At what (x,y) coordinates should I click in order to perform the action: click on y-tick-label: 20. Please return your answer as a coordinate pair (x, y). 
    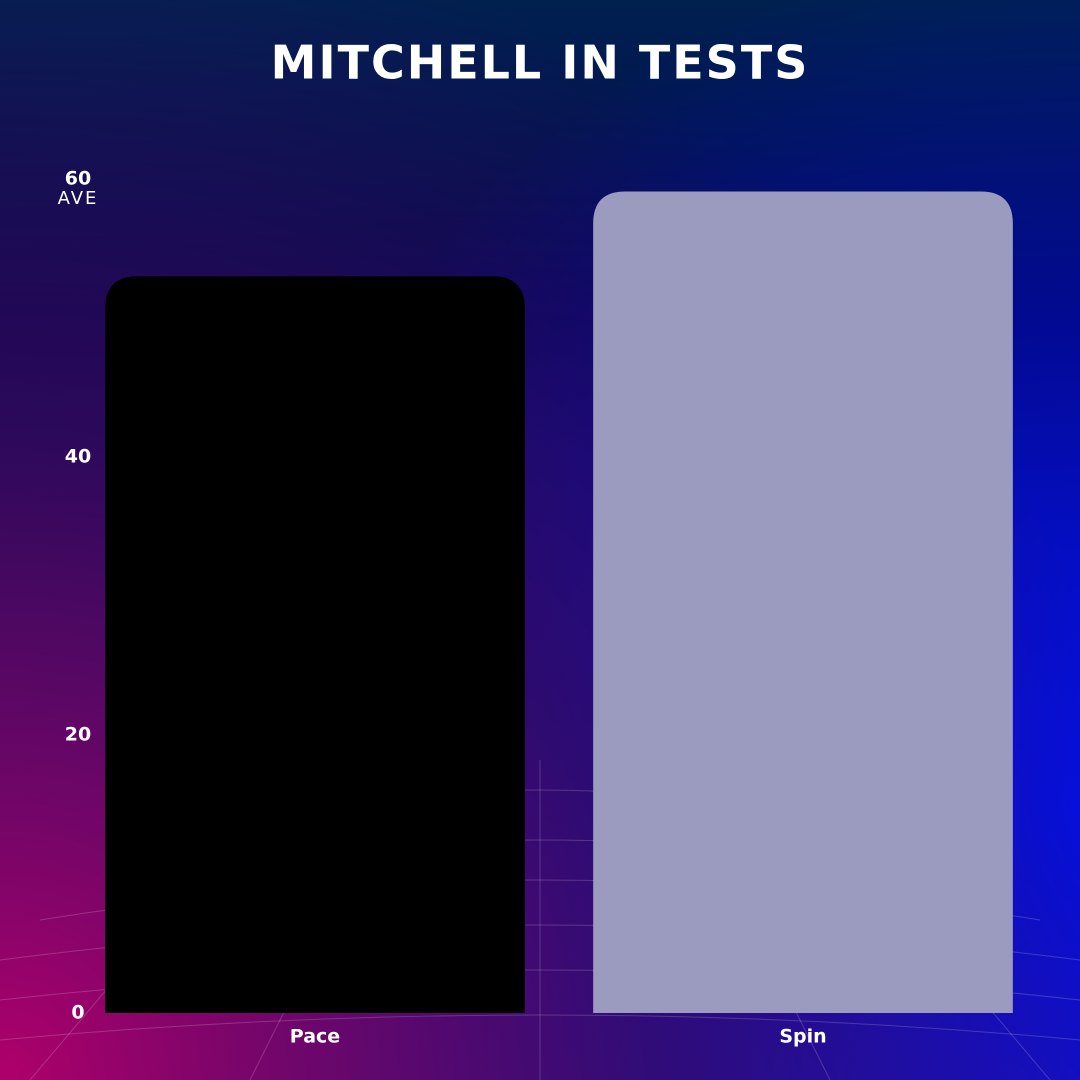
    Looking at the image, I should click on (78, 735).